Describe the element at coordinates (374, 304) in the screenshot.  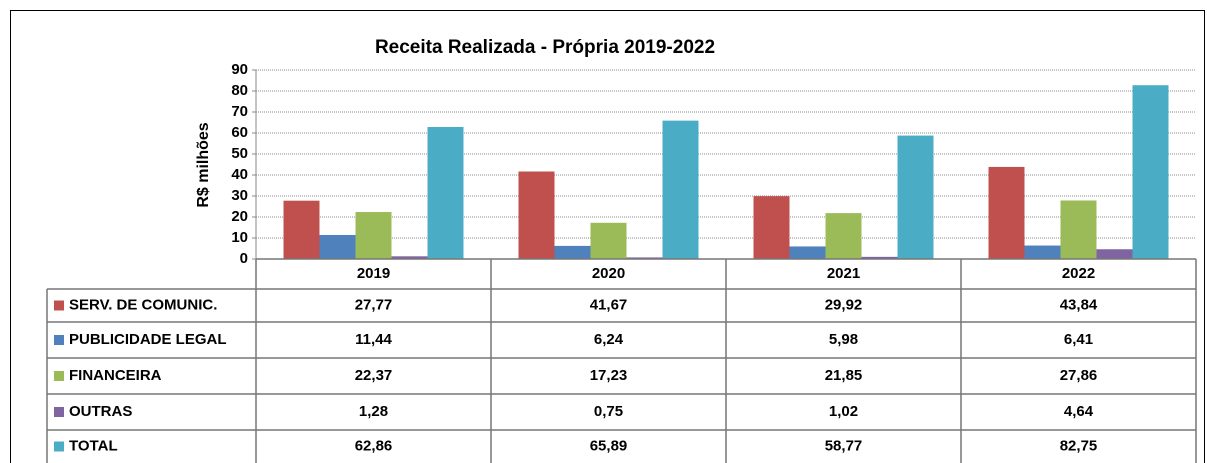
I see `table-value: 27,77` at that location.